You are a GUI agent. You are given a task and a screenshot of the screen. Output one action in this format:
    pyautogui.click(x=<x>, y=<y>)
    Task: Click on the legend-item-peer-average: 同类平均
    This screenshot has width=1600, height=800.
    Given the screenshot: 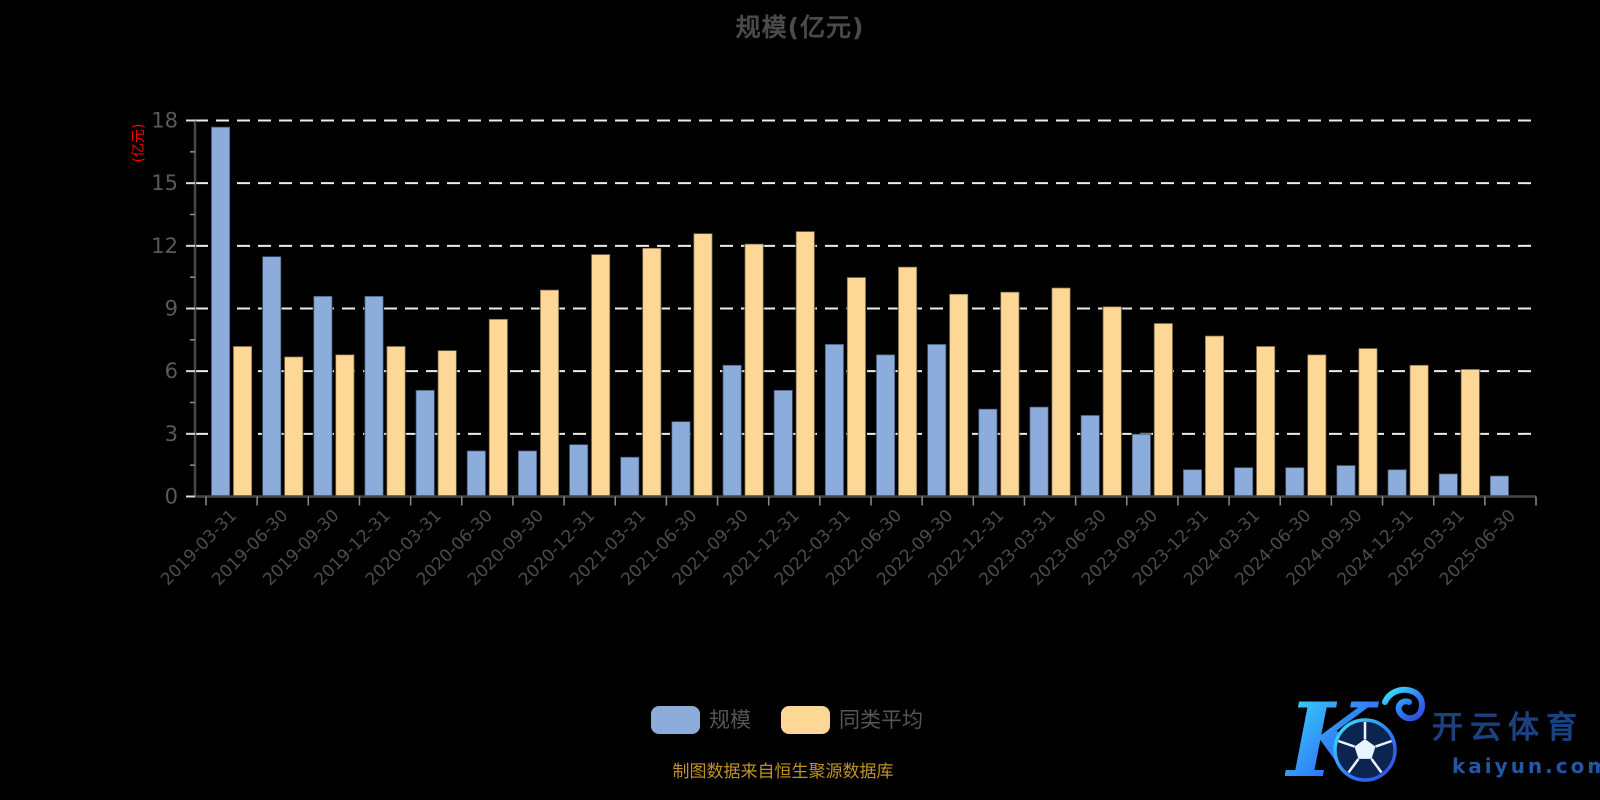 What is the action you would take?
    pyautogui.click(x=852, y=720)
    